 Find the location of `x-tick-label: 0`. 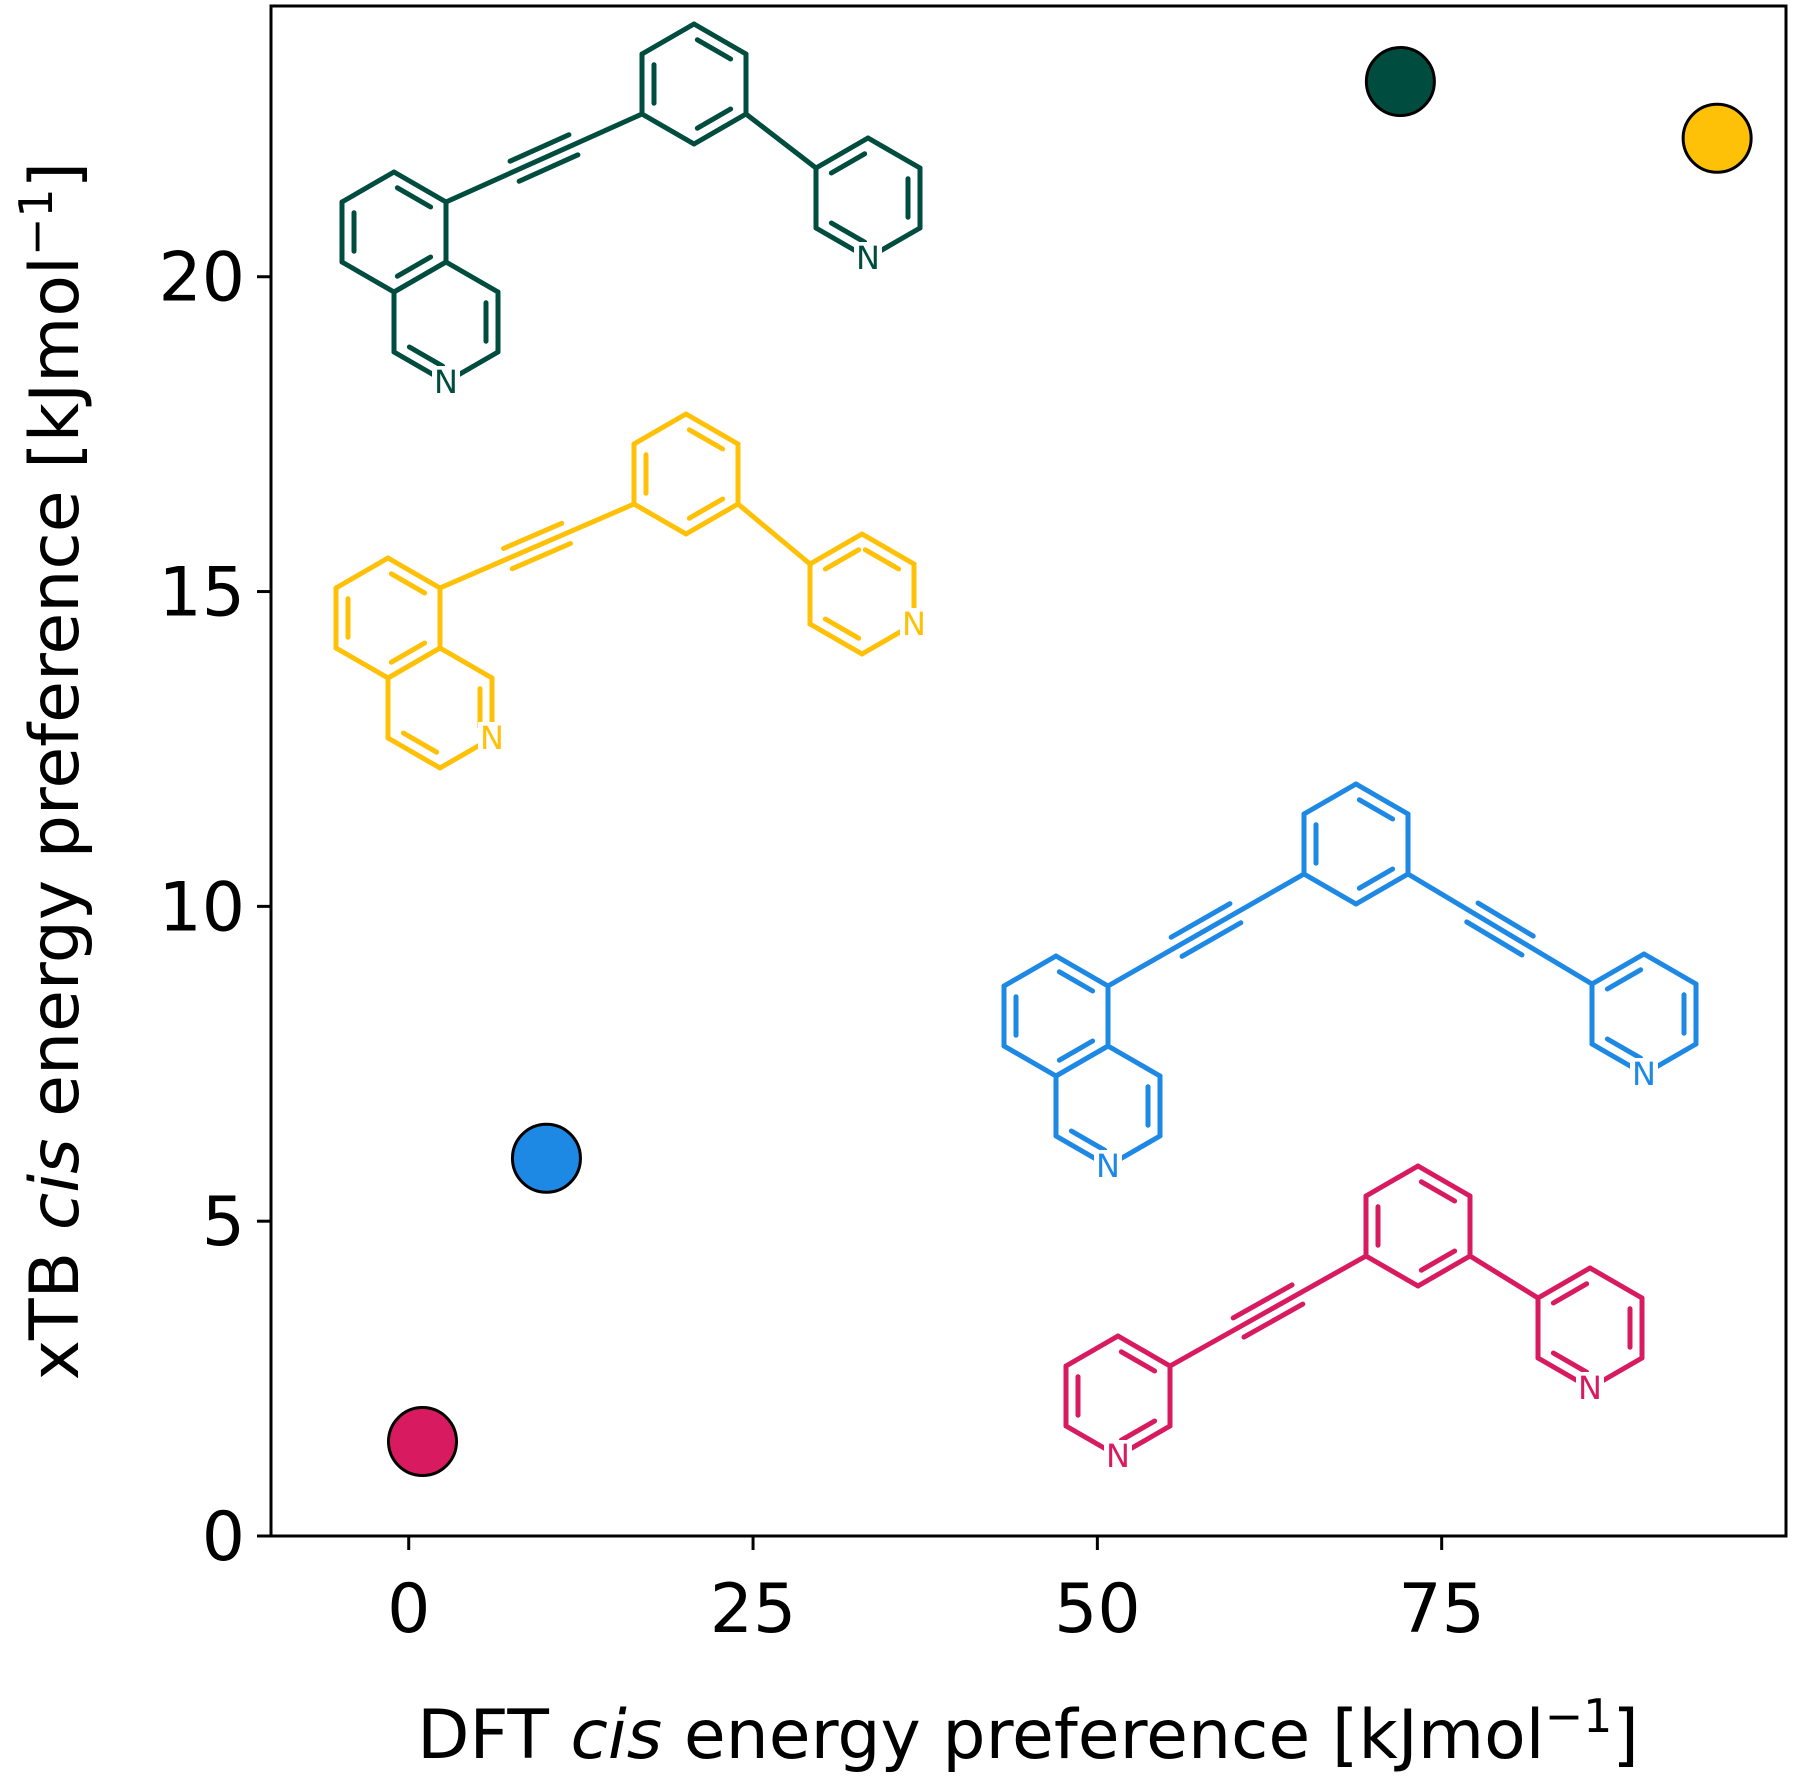

x-tick-label: 0 is located at coordinates (408, 1609).